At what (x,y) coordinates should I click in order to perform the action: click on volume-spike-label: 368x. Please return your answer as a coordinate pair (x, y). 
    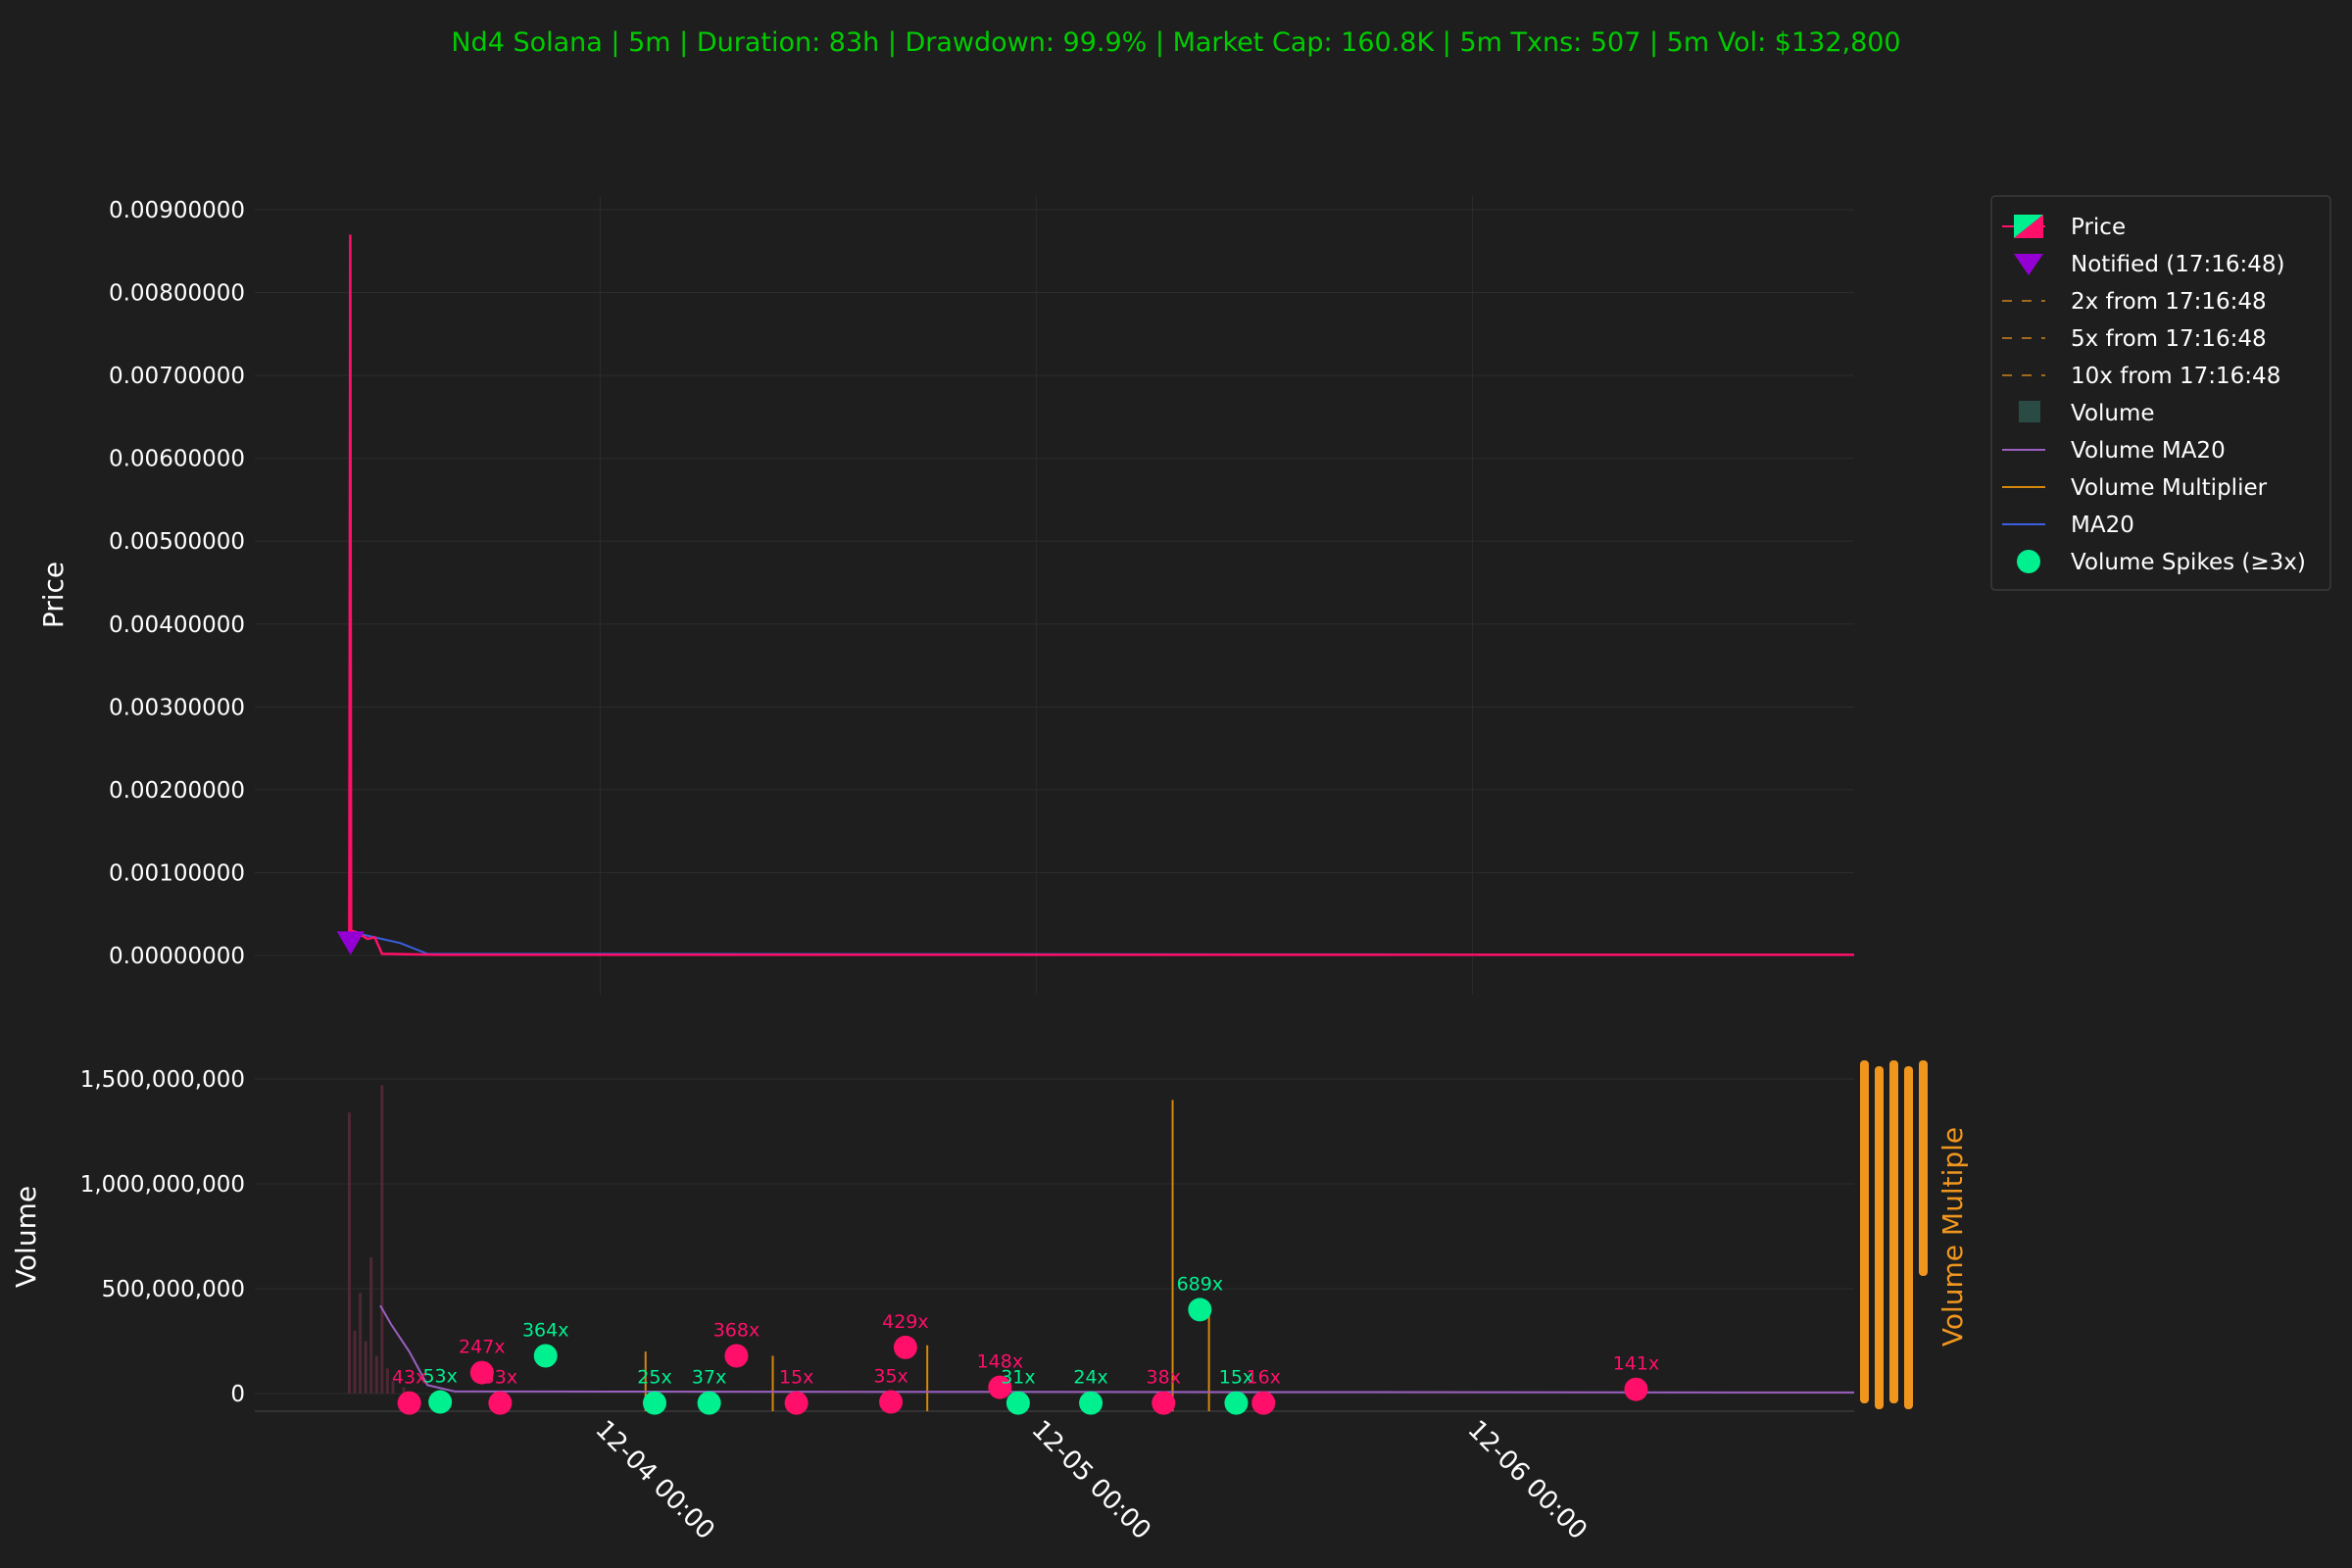
    Looking at the image, I should click on (736, 1330).